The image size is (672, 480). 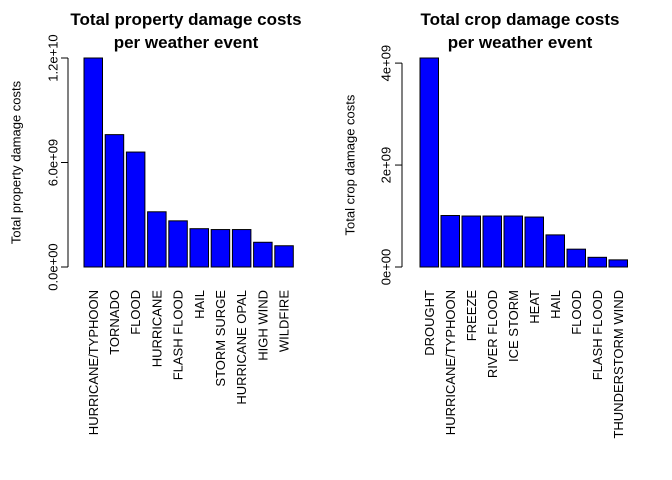 I want to click on chart-title-line1: Total property damage costs, so click(x=185, y=19).